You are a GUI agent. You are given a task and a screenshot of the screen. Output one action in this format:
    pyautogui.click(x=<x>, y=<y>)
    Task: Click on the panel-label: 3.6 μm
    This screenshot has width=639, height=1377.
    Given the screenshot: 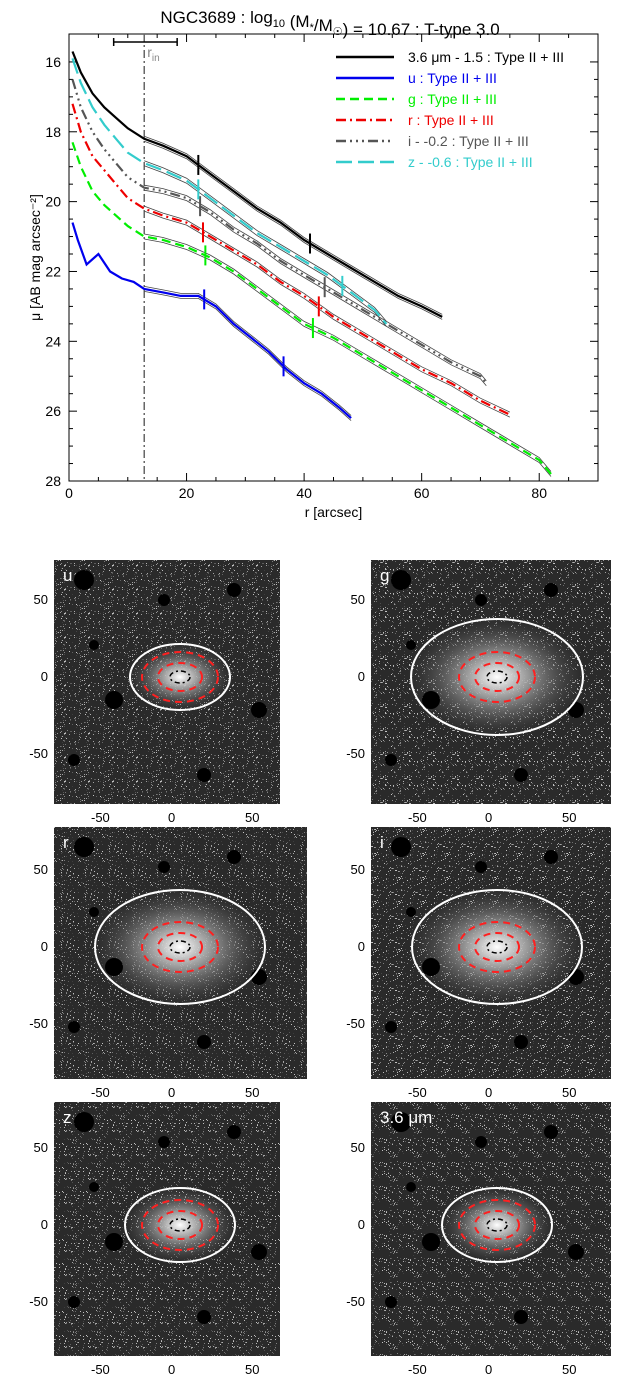 What is the action you would take?
    pyautogui.click(x=406, y=1117)
    